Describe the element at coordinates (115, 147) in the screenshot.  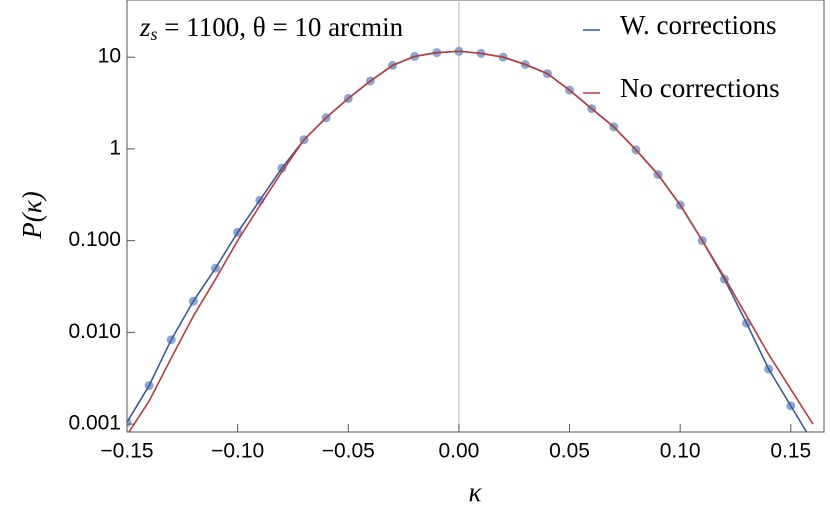
I see `y-tick-label: 1` at that location.